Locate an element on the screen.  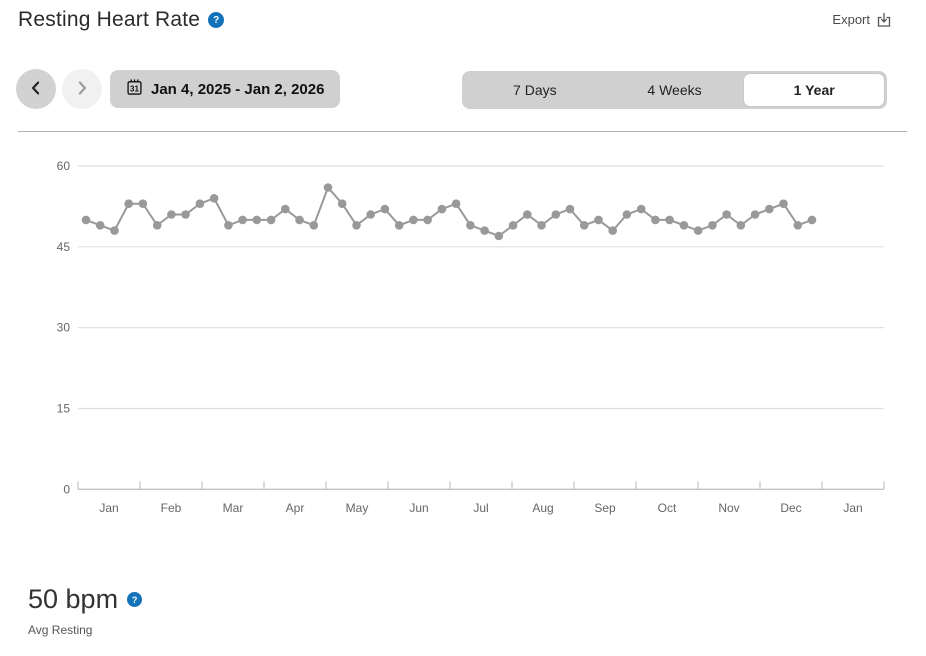
x-axis: Jan Feb Mar Apr May Jun Jul Aug Sep Oct Nov Dec Jan is located at coordinates (481, 498).